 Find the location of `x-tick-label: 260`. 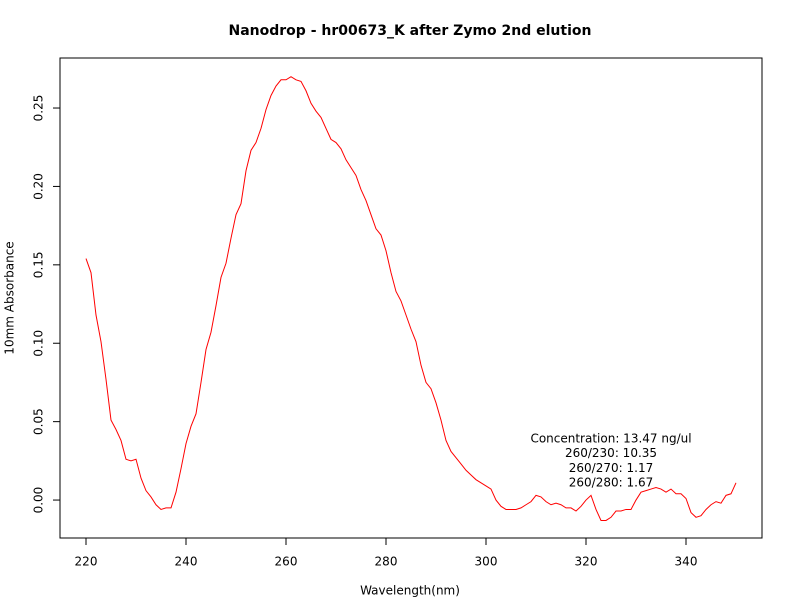

x-tick-label: 260 is located at coordinates (286, 562).